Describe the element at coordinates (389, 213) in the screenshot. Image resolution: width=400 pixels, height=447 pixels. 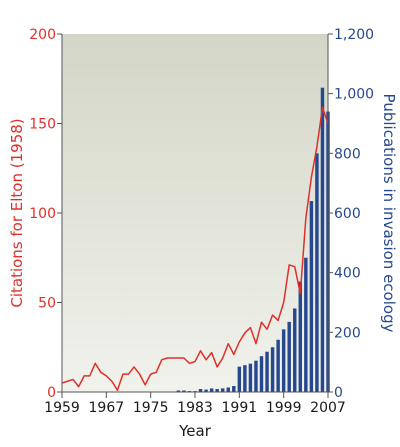
I see `right-axis-label: Publications in invasion ecology` at that location.